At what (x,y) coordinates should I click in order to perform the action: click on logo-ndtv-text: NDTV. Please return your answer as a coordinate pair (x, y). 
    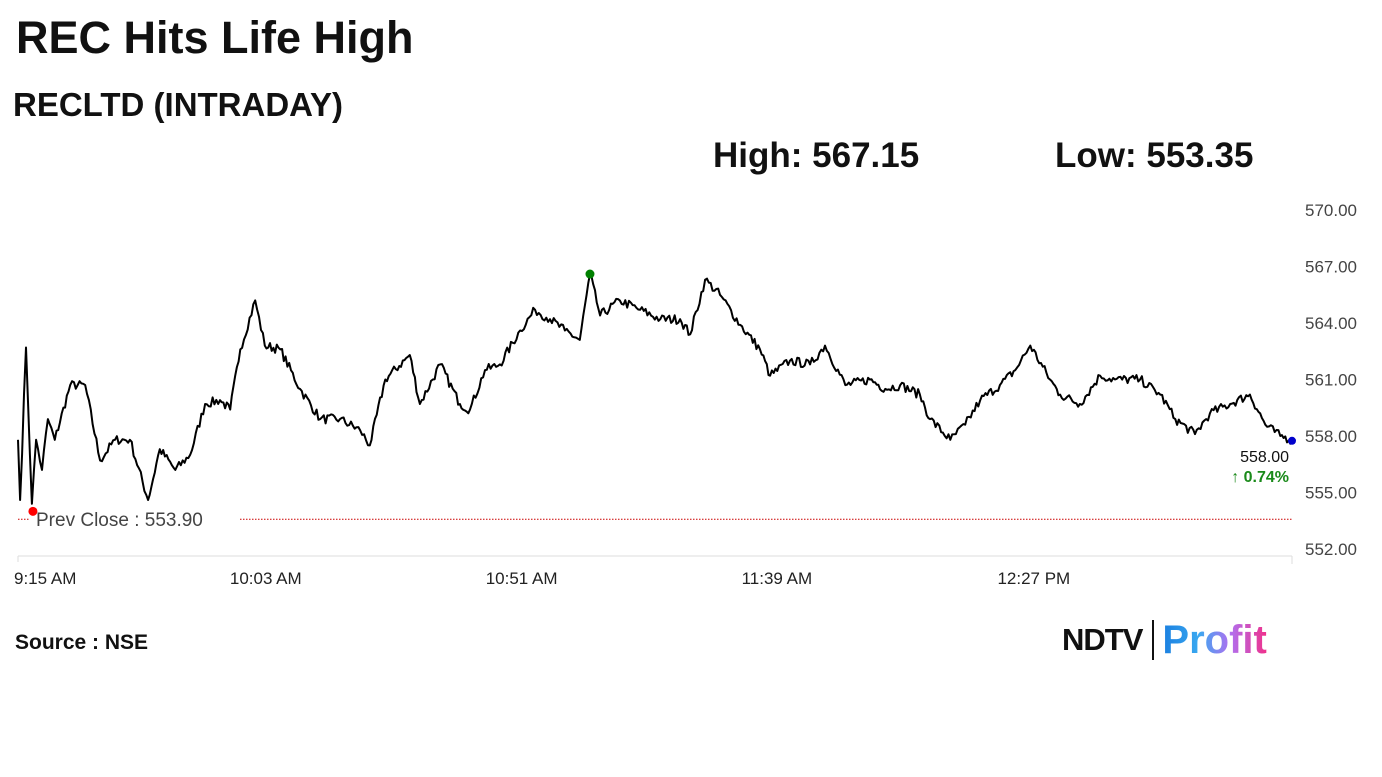
    Looking at the image, I should click on (1102, 639).